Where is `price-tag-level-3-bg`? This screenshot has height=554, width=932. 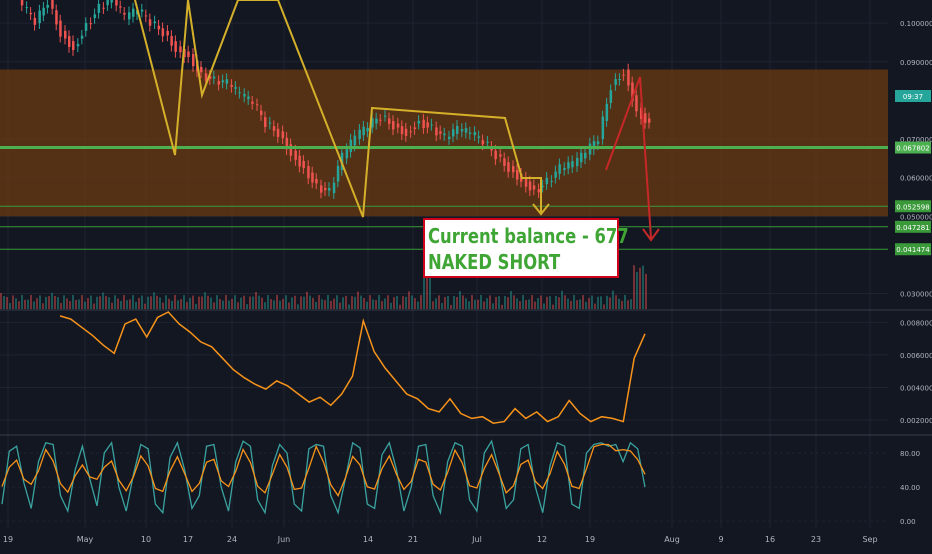 price-tag-level-3-bg is located at coordinates (913, 226).